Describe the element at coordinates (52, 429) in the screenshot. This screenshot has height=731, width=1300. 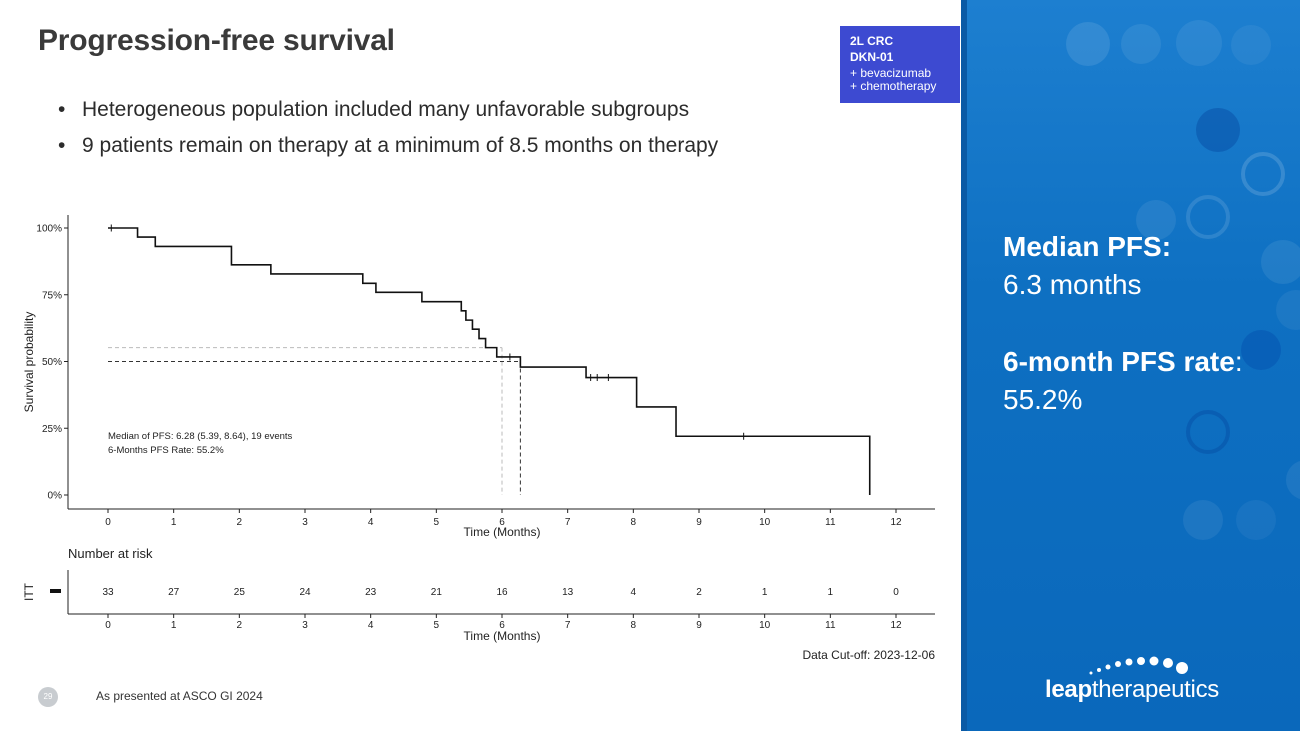
I see `y-tick-label: 25%` at that location.